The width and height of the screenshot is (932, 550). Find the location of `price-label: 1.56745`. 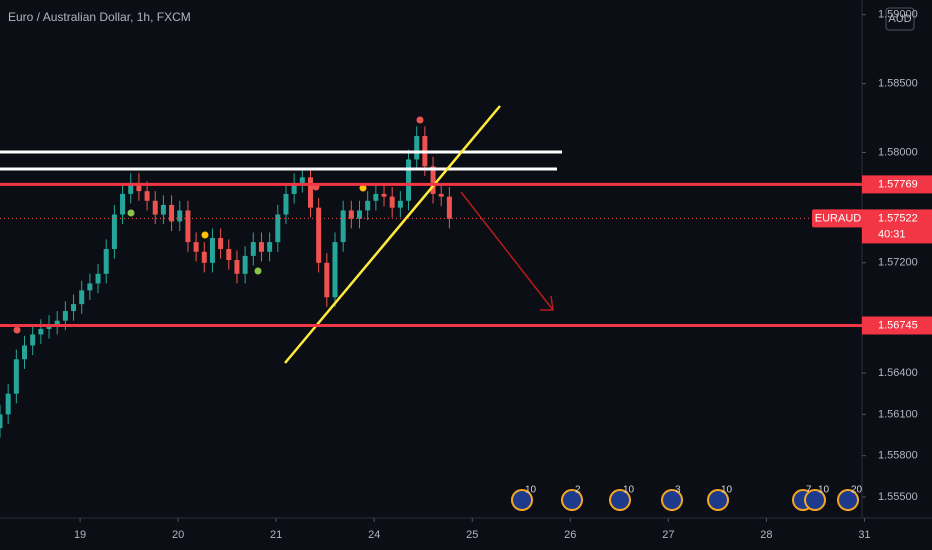

price-label: 1.56745 is located at coordinates (898, 325).